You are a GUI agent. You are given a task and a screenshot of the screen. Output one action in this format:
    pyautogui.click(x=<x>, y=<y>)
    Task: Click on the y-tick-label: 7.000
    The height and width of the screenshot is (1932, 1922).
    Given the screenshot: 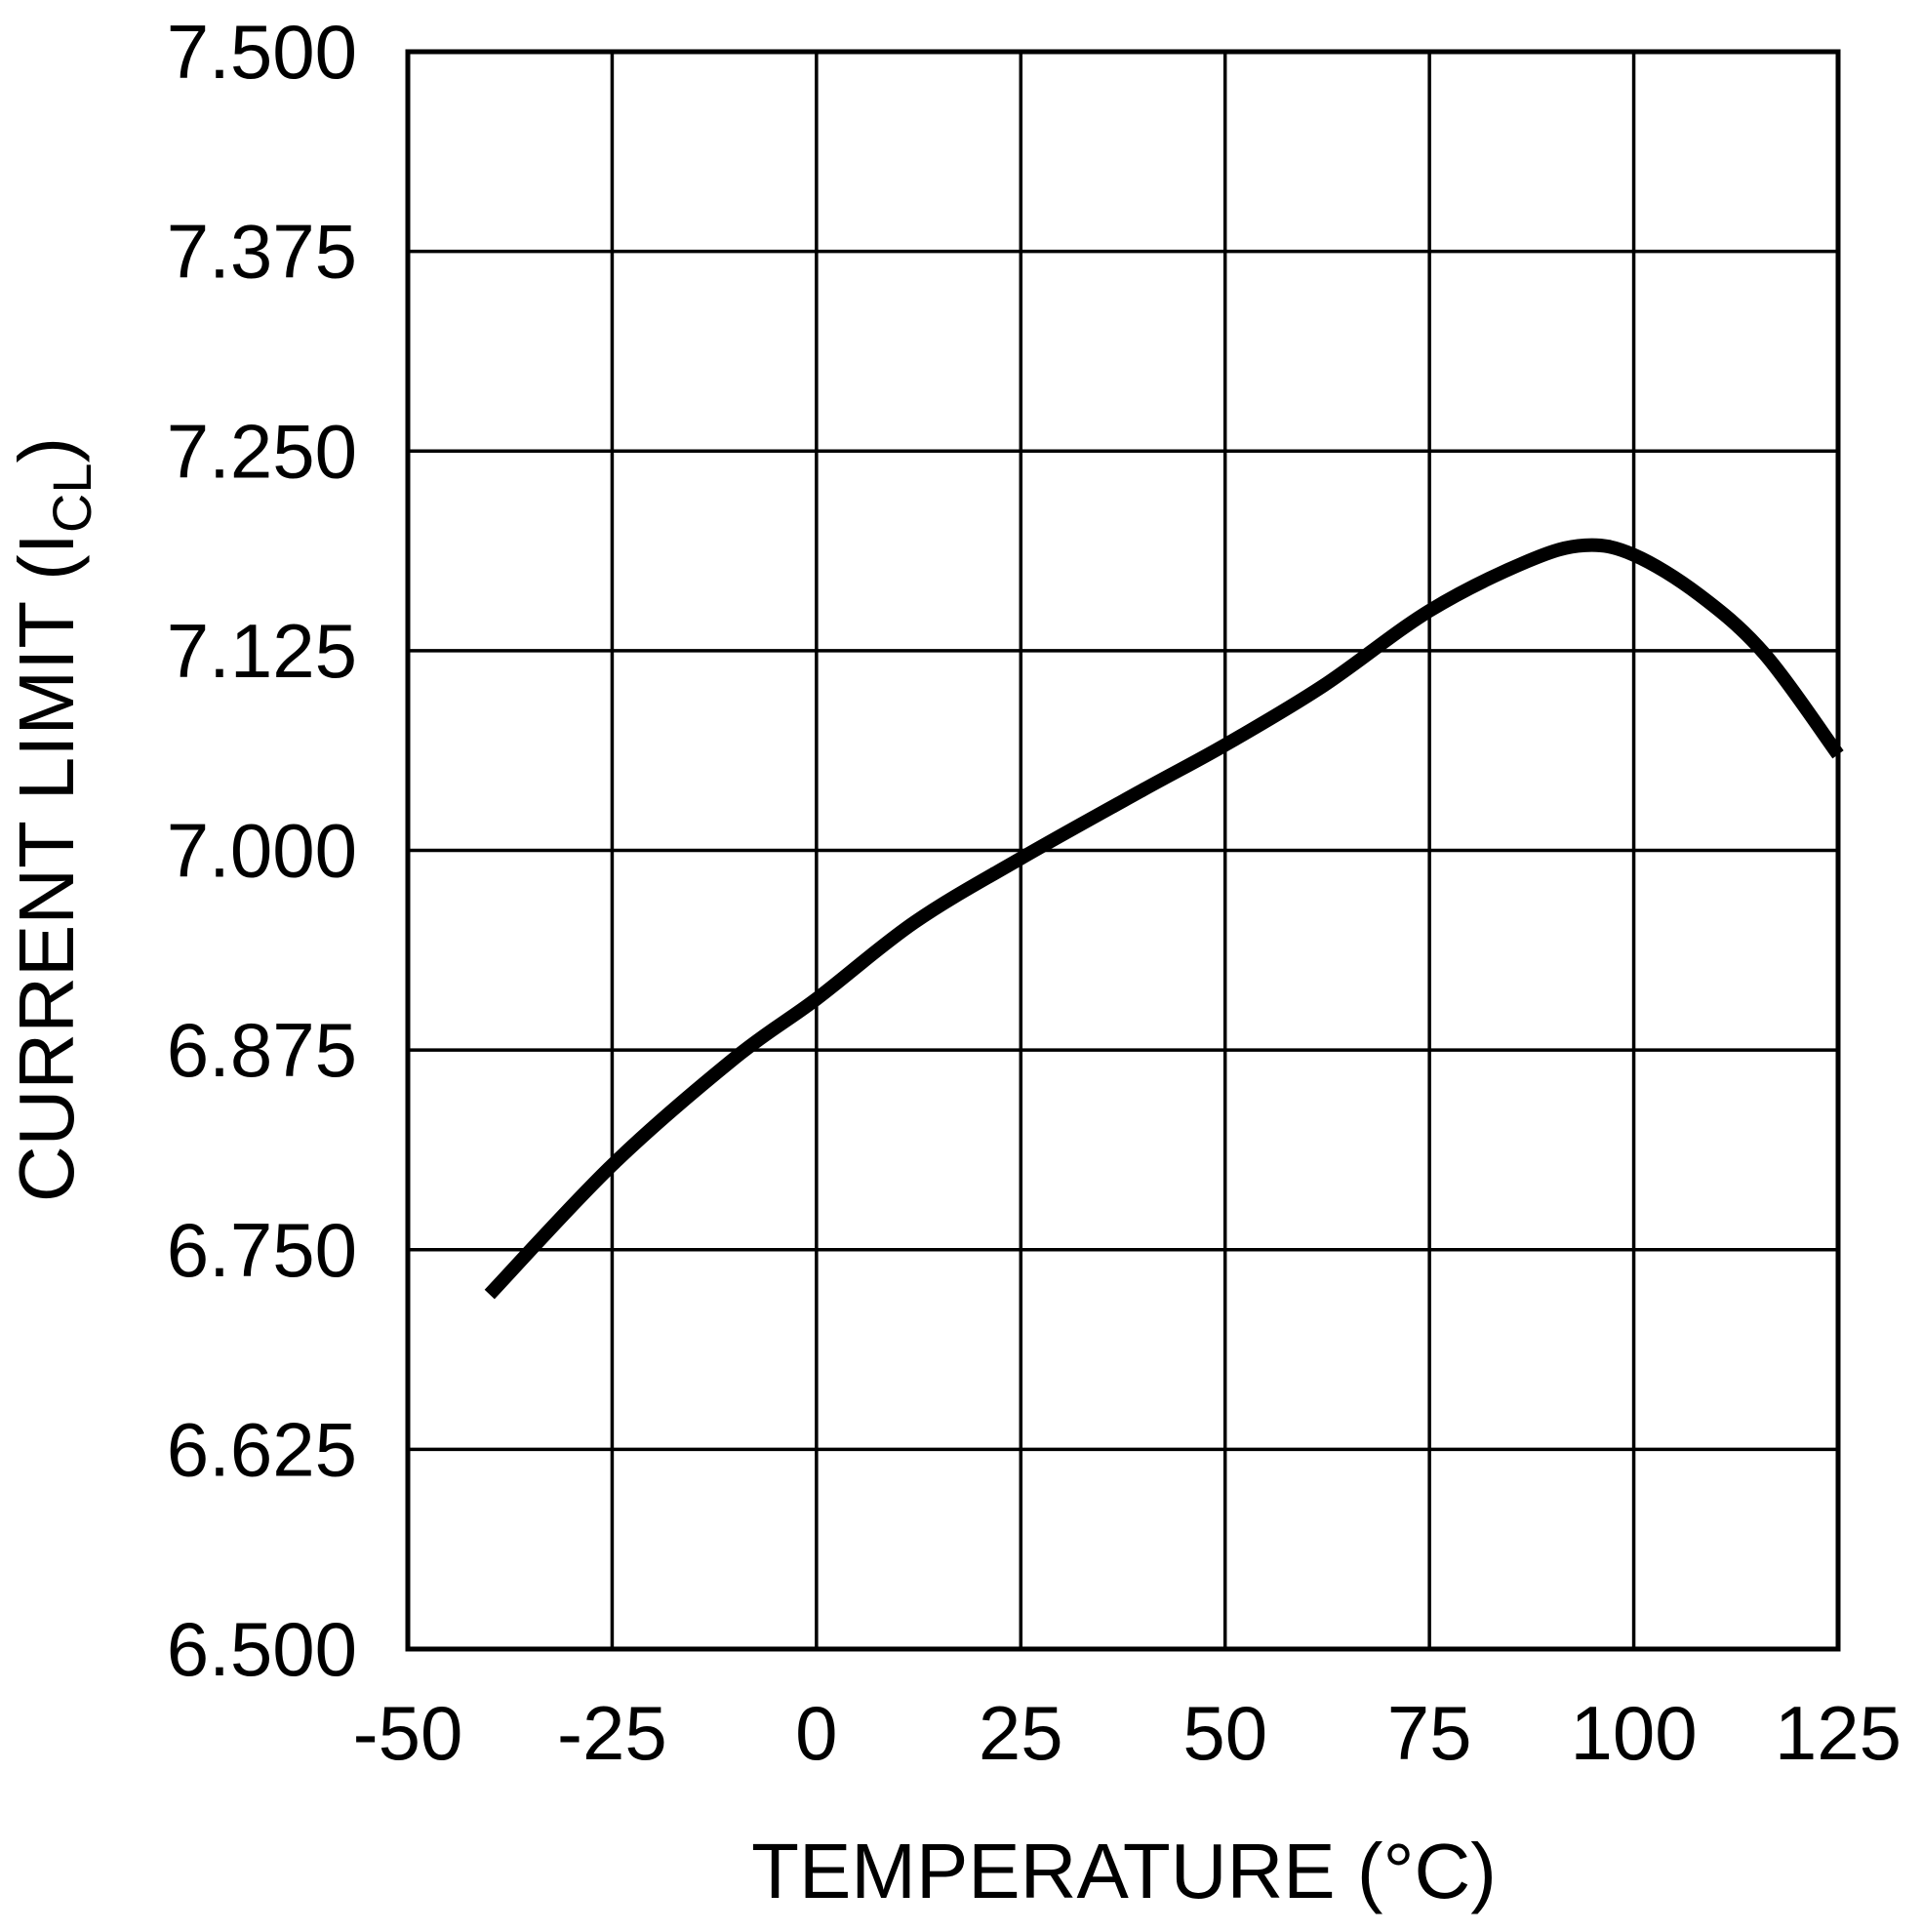 What is the action you would take?
    pyautogui.click(x=262, y=851)
    